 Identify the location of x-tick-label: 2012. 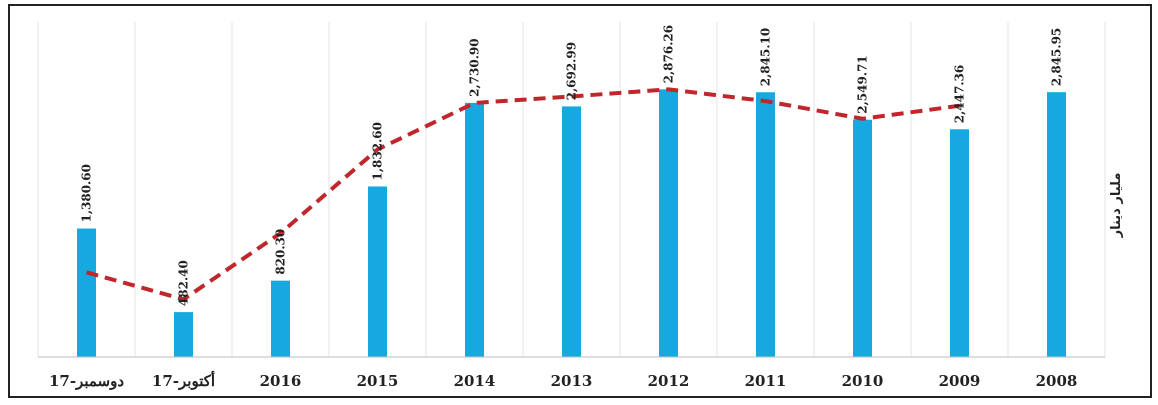
(669, 381).